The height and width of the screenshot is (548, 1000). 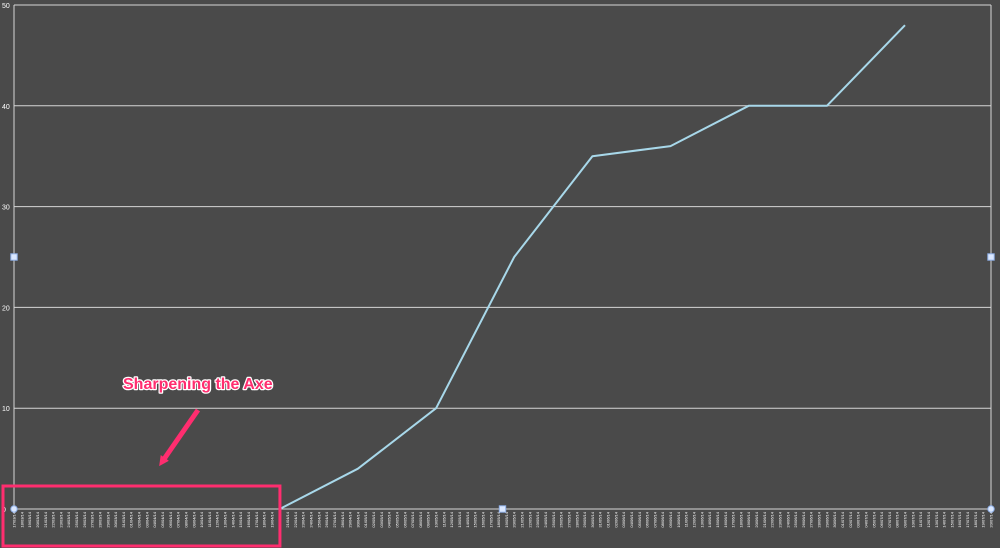 What do you see at coordinates (506, 519) in the screenshot?
I see `x-tick-label: 19/05/14` at bounding box center [506, 519].